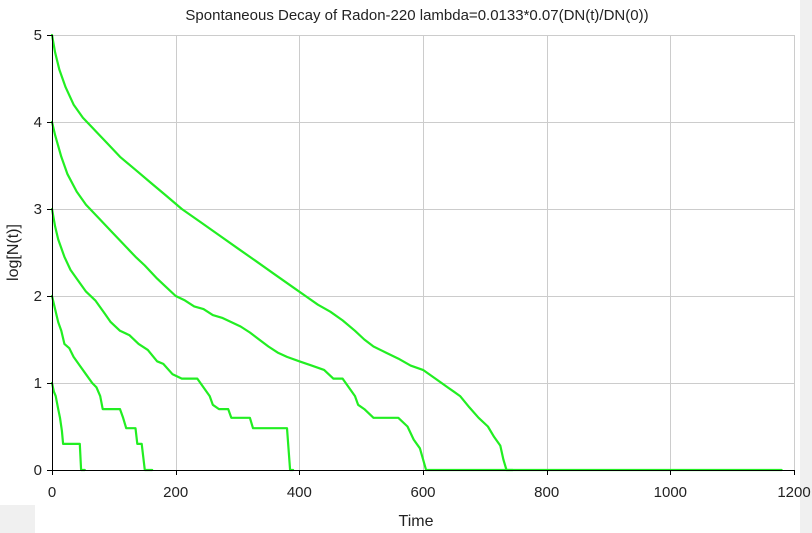  What do you see at coordinates (299, 492) in the screenshot?
I see `x-tick-label: 400` at bounding box center [299, 492].